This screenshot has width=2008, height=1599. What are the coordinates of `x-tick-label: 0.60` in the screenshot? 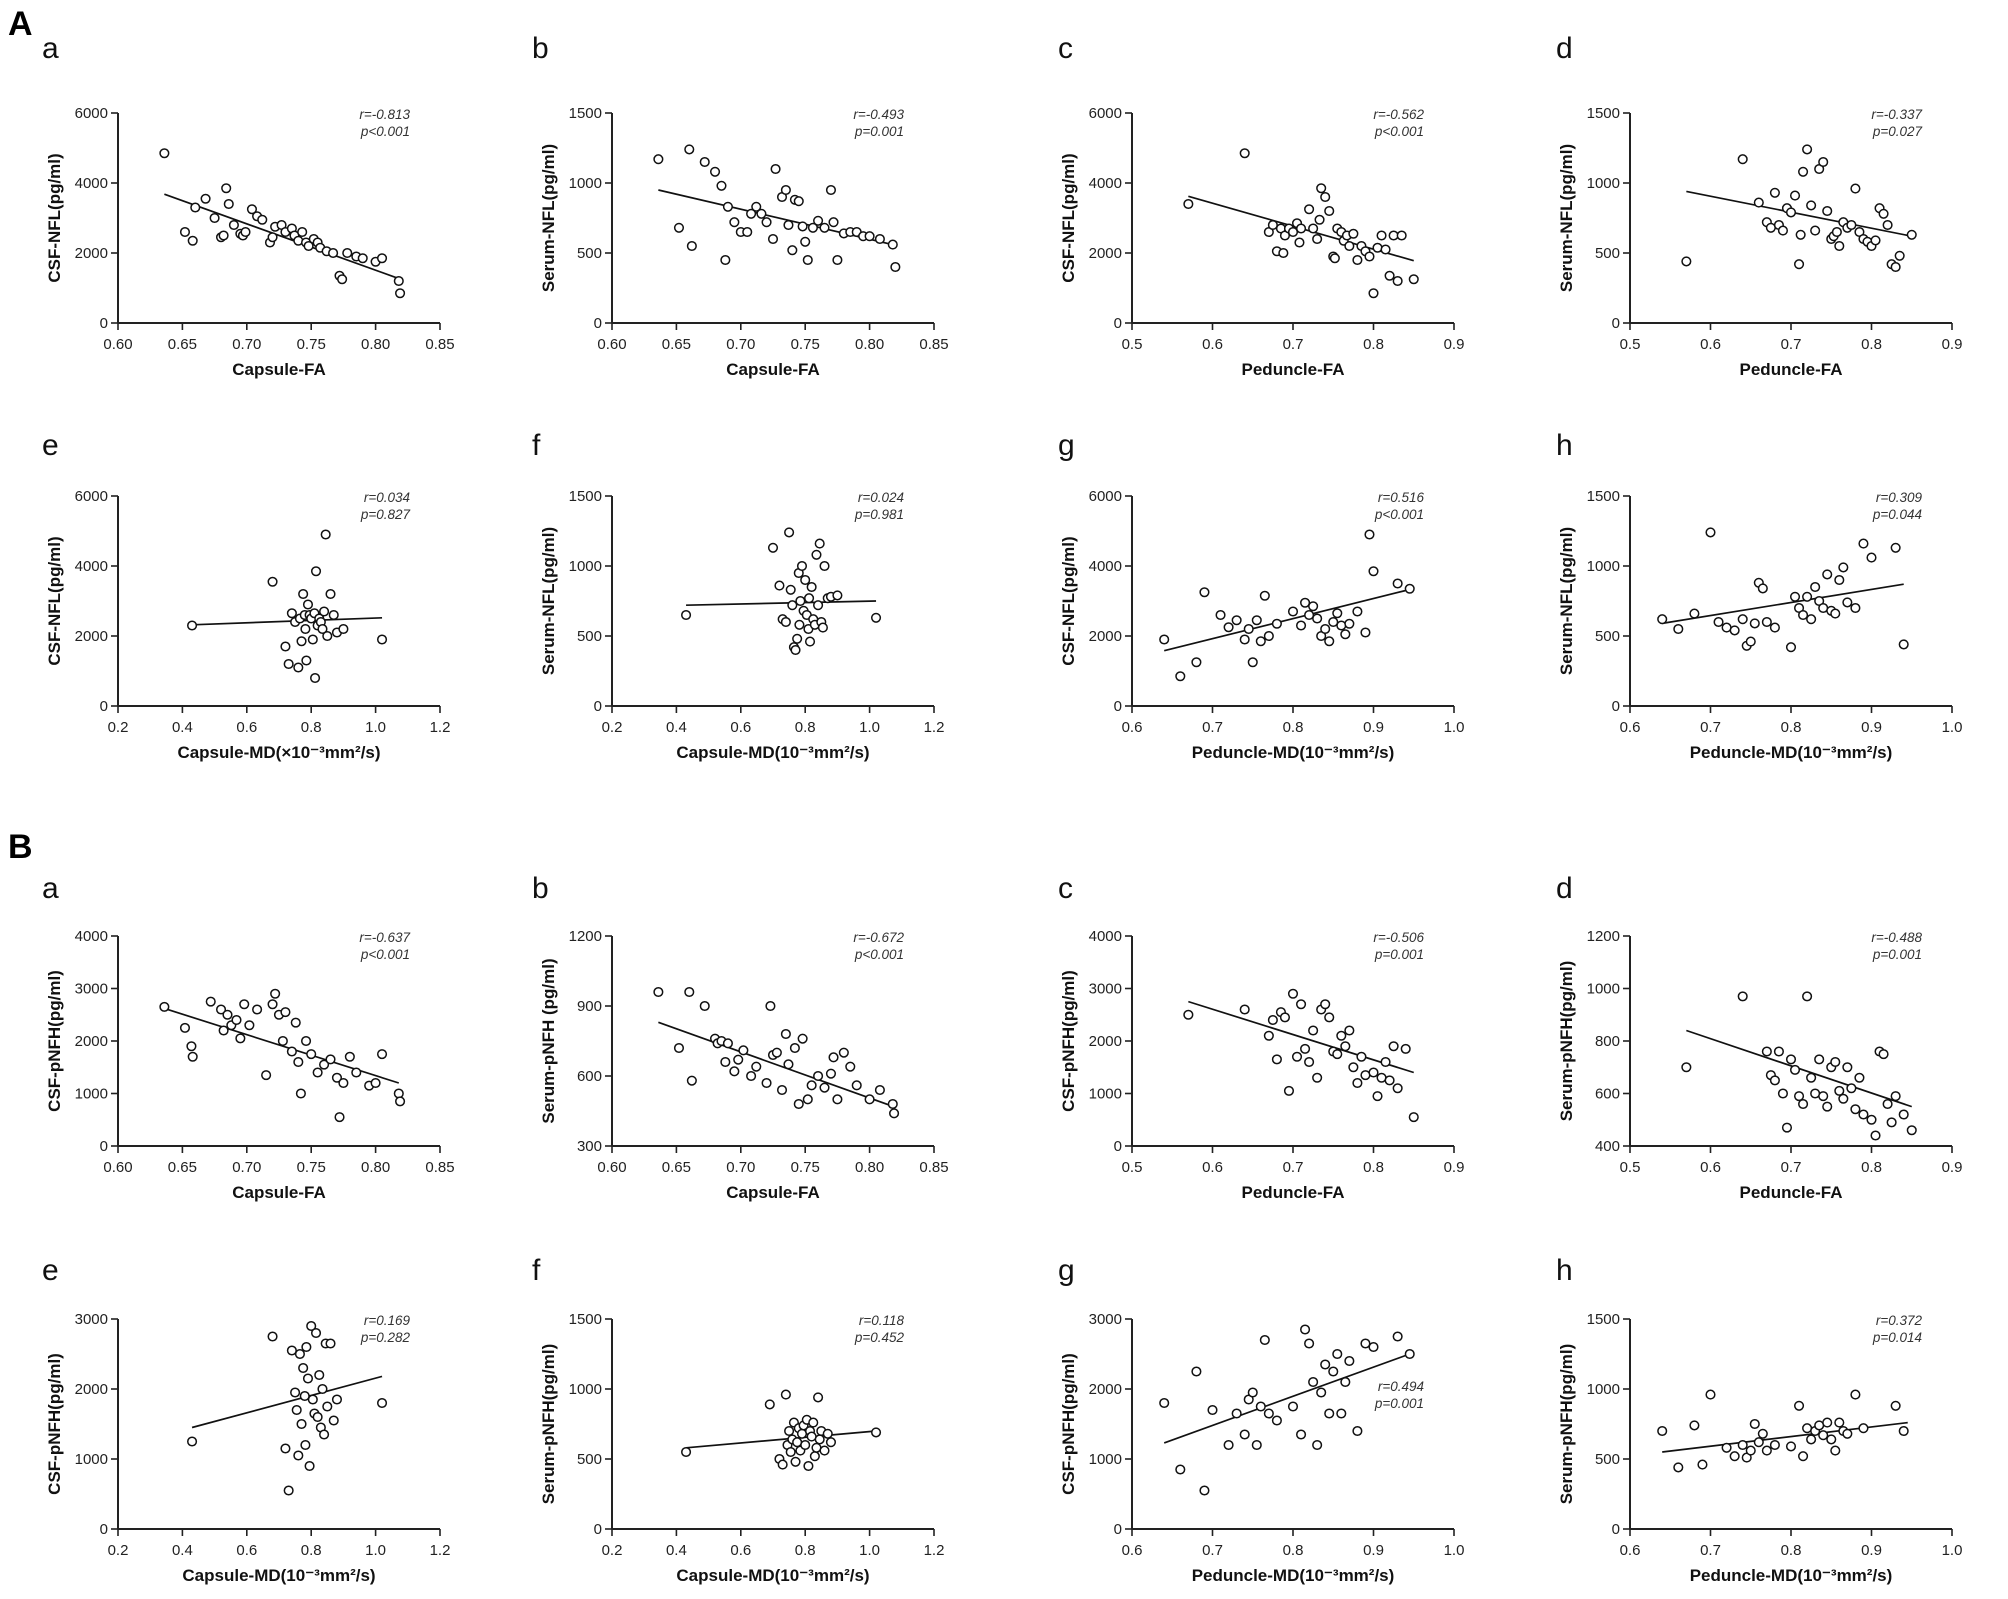 It's located at (611, 344).